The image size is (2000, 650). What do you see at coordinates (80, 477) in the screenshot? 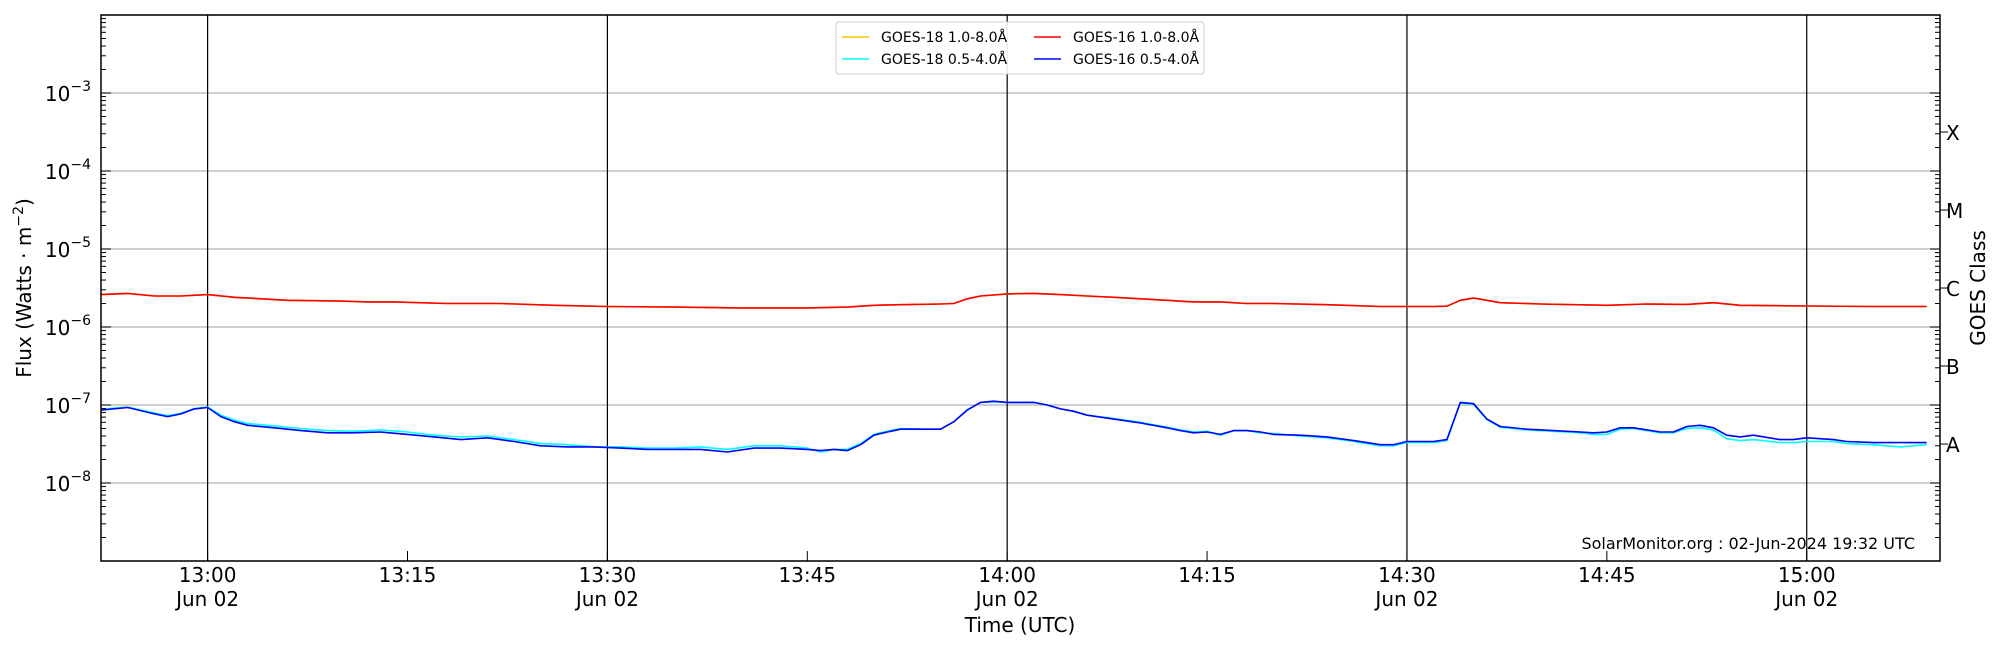
I see `y-tick-exponent: −8` at bounding box center [80, 477].